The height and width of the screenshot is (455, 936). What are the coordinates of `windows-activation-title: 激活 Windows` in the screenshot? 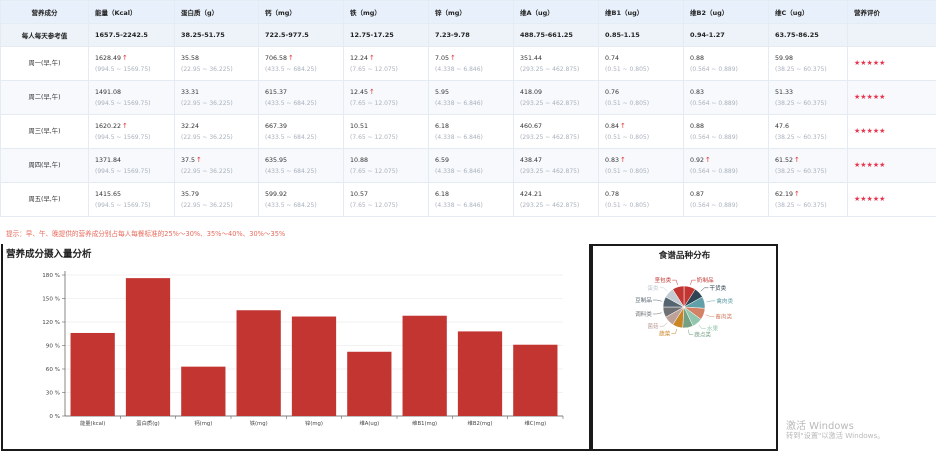 It's located at (820, 426).